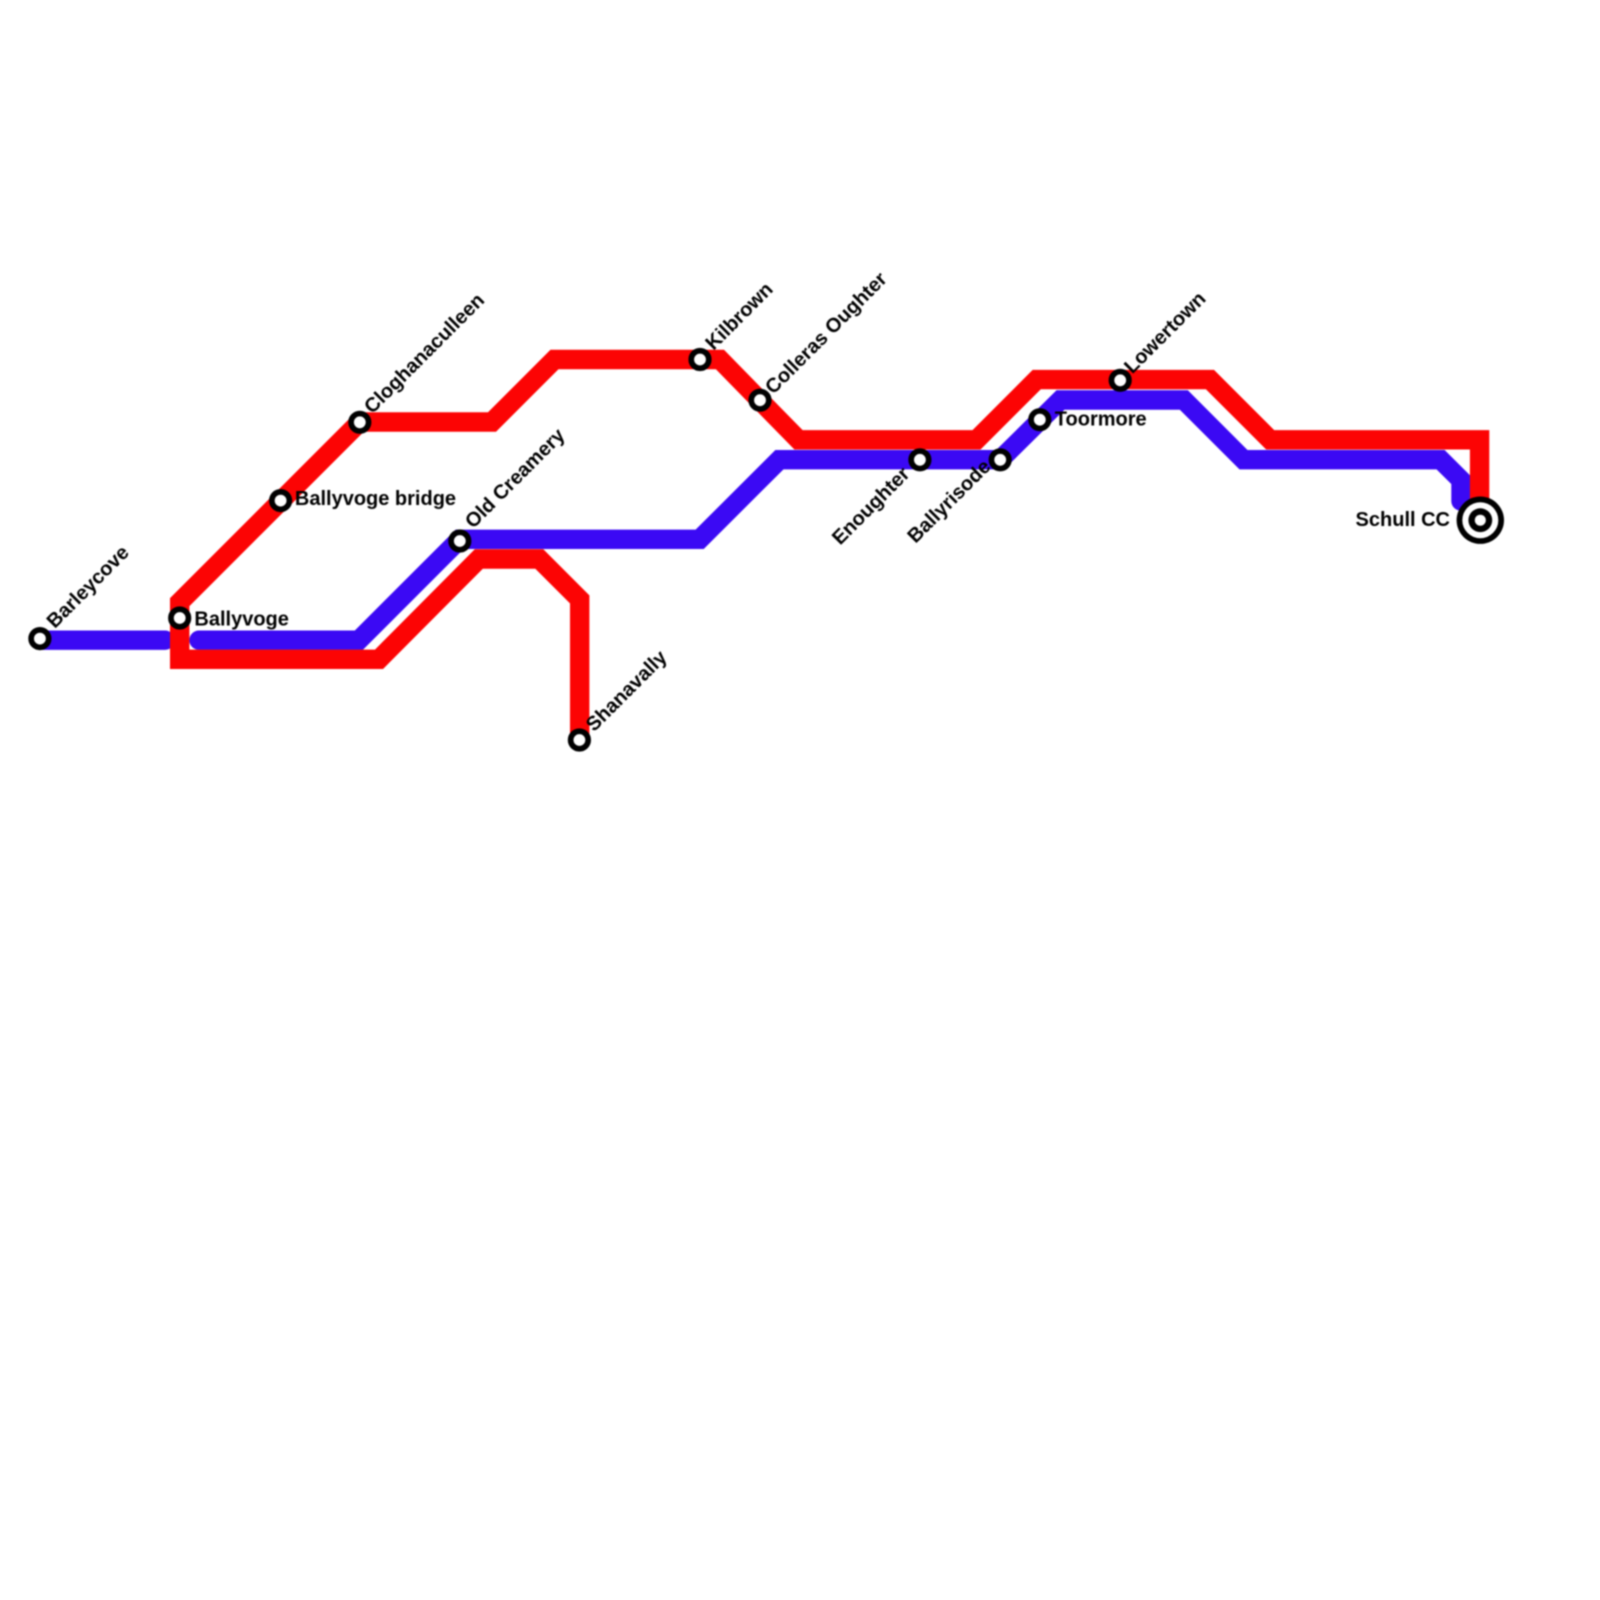 This screenshot has width=1600, height=1600. Describe the element at coordinates (241, 620) in the screenshot. I see `svg-text: Ballyvoge` at that location.